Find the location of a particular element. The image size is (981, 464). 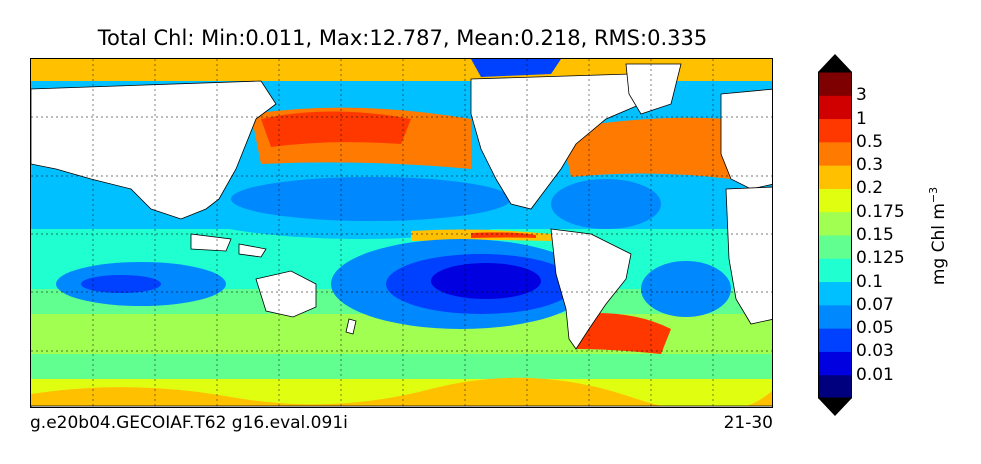

land-indonesia is located at coordinates (211, 242).